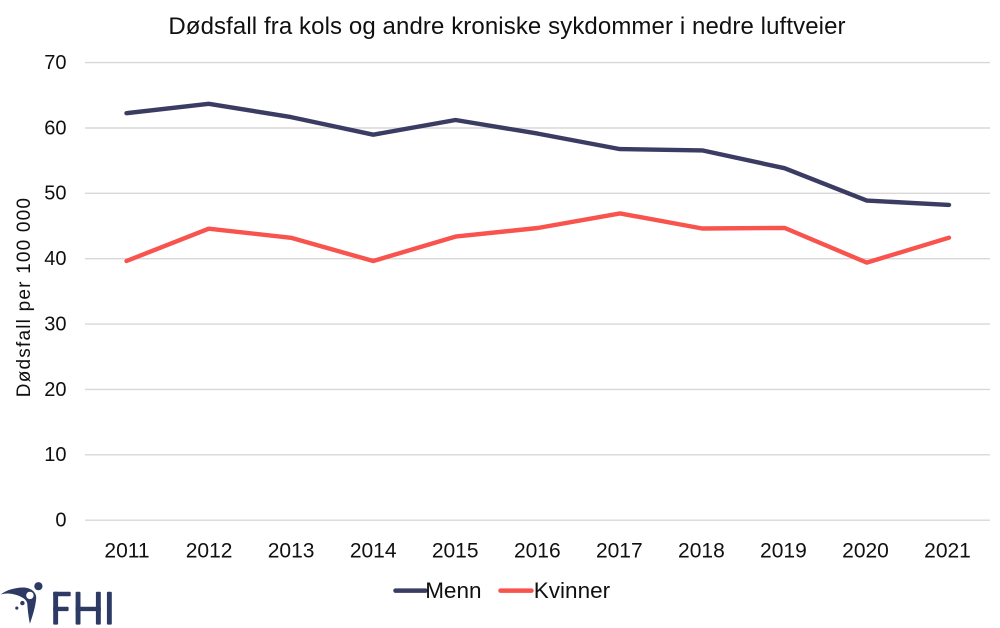 This screenshot has width=1000, height=628. I want to click on svg-text: 2014, so click(373, 551).